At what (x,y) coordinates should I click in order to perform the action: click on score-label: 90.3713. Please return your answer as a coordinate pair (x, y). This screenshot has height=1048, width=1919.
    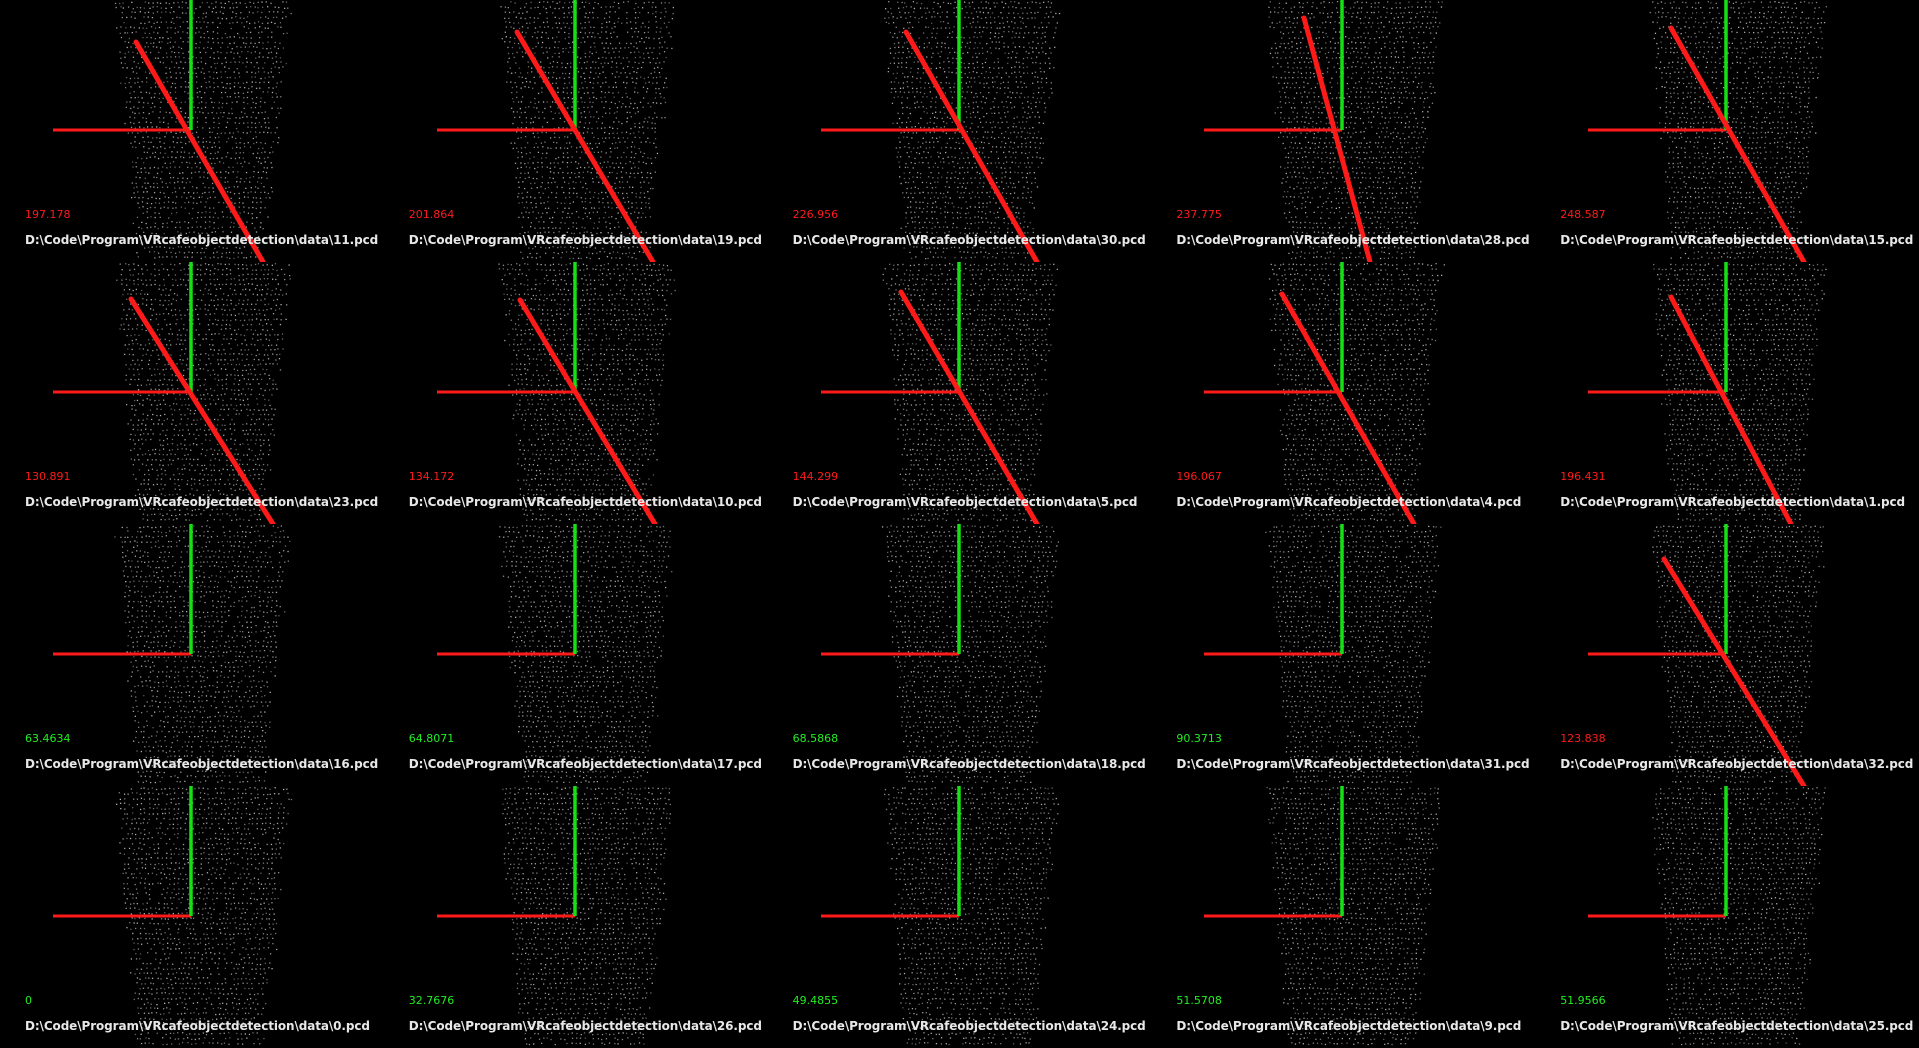
    Looking at the image, I should click on (1199, 738).